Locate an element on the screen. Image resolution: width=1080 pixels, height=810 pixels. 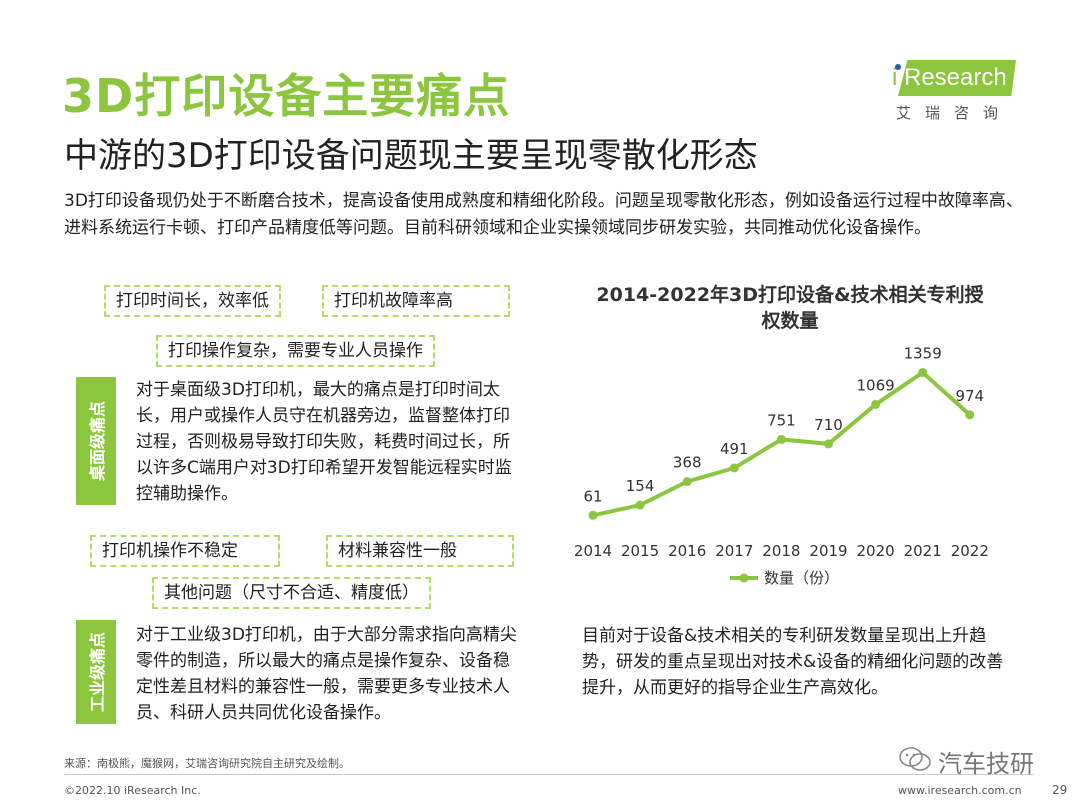
wechat-icon is located at coordinates (915, 759).